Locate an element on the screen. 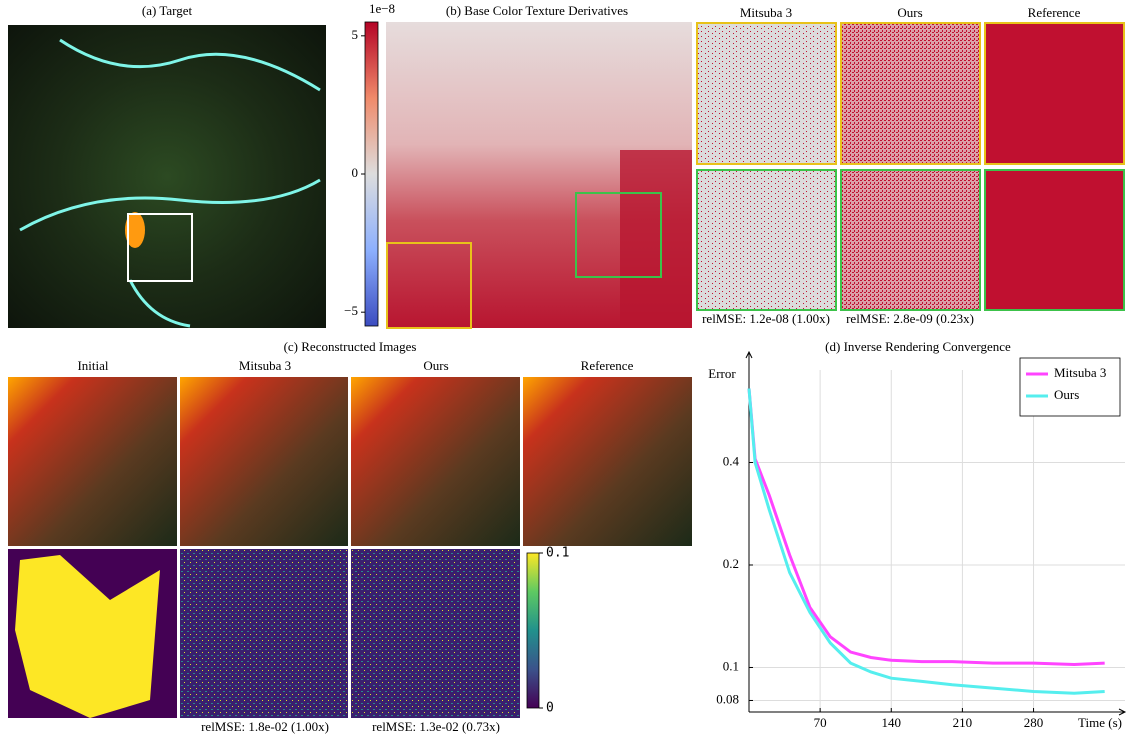  y-axis-label: Error is located at coordinates (722, 373).